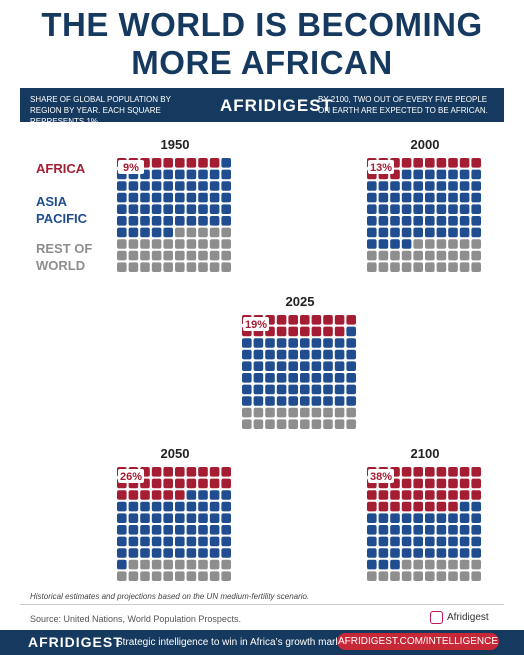  I want to click on social: Afridigest, so click(468, 617).